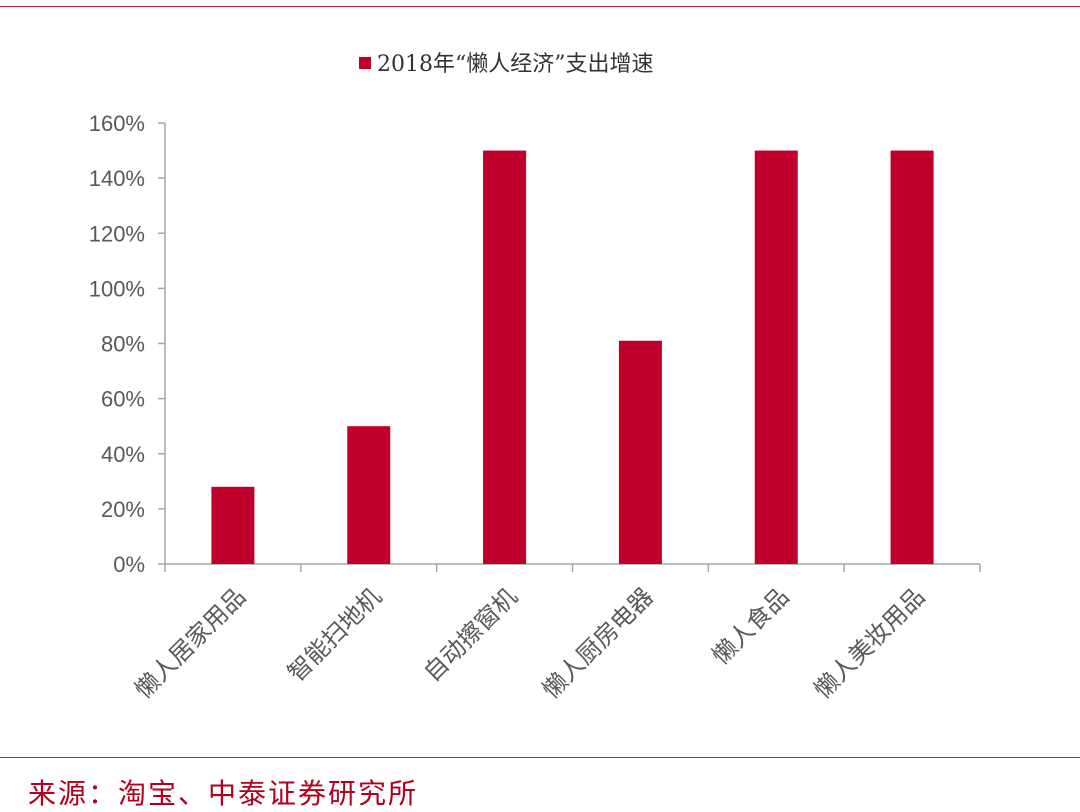  What do you see at coordinates (365, 63) in the screenshot?
I see `legend-swatch` at bounding box center [365, 63].